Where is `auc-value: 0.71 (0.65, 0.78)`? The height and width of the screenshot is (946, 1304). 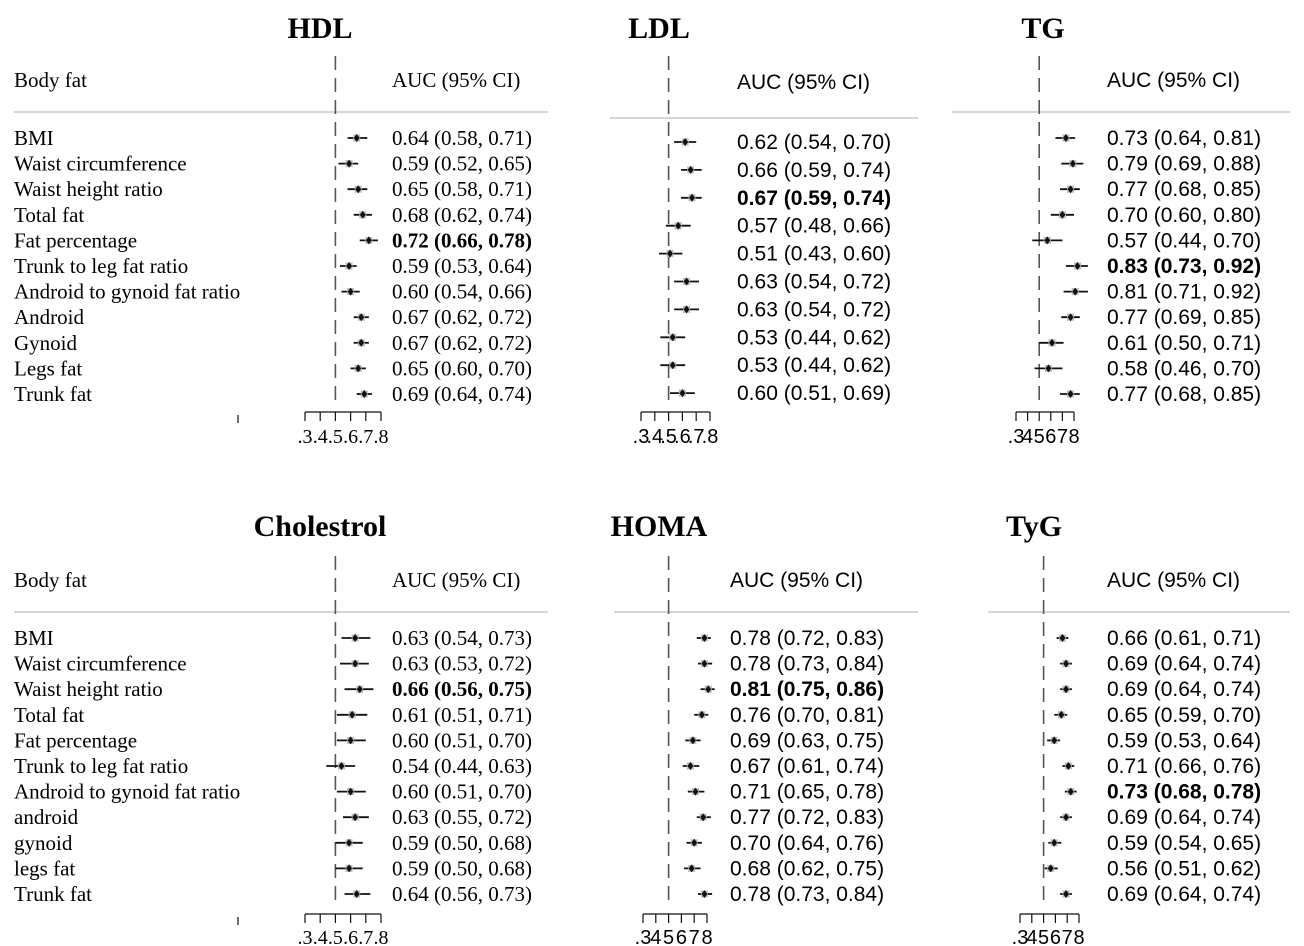 auc-value: 0.71 (0.65, 0.78) is located at coordinates (807, 792).